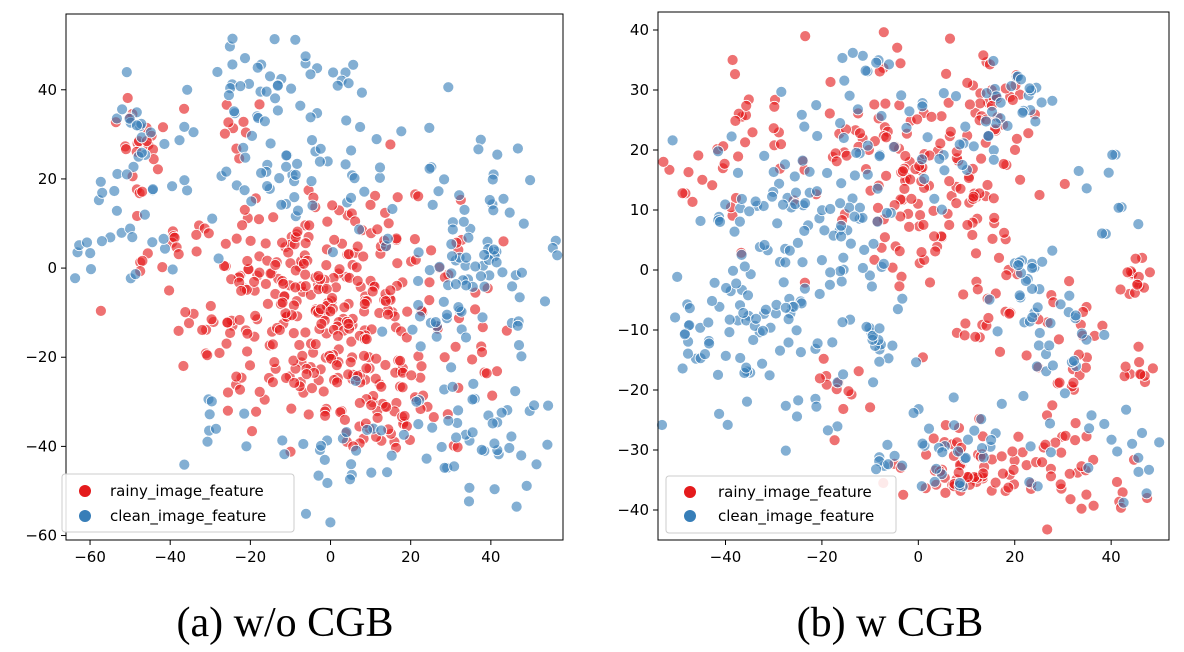 The width and height of the screenshot is (1184, 652). What do you see at coordinates (47, 179) in the screenshot?
I see `y-tick-label: 20` at bounding box center [47, 179].